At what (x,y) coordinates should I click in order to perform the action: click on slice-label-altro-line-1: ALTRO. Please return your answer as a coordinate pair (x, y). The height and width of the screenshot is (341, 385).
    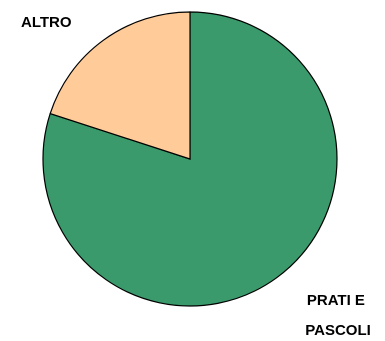
    Looking at the image, I should click on (46, 22).